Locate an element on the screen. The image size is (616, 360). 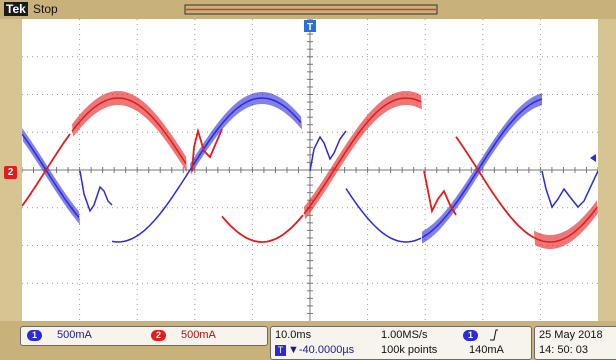
trigger-level: 140mA is located at coordinates (486, 350).